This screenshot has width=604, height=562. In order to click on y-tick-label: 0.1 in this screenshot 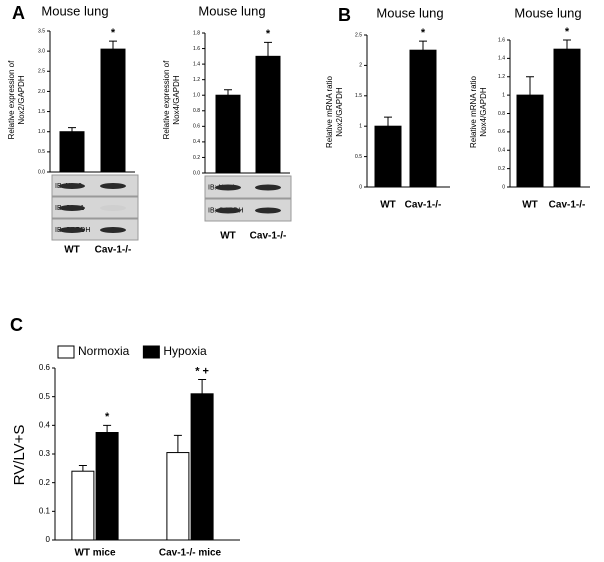, I will do `click(45, 510)`.